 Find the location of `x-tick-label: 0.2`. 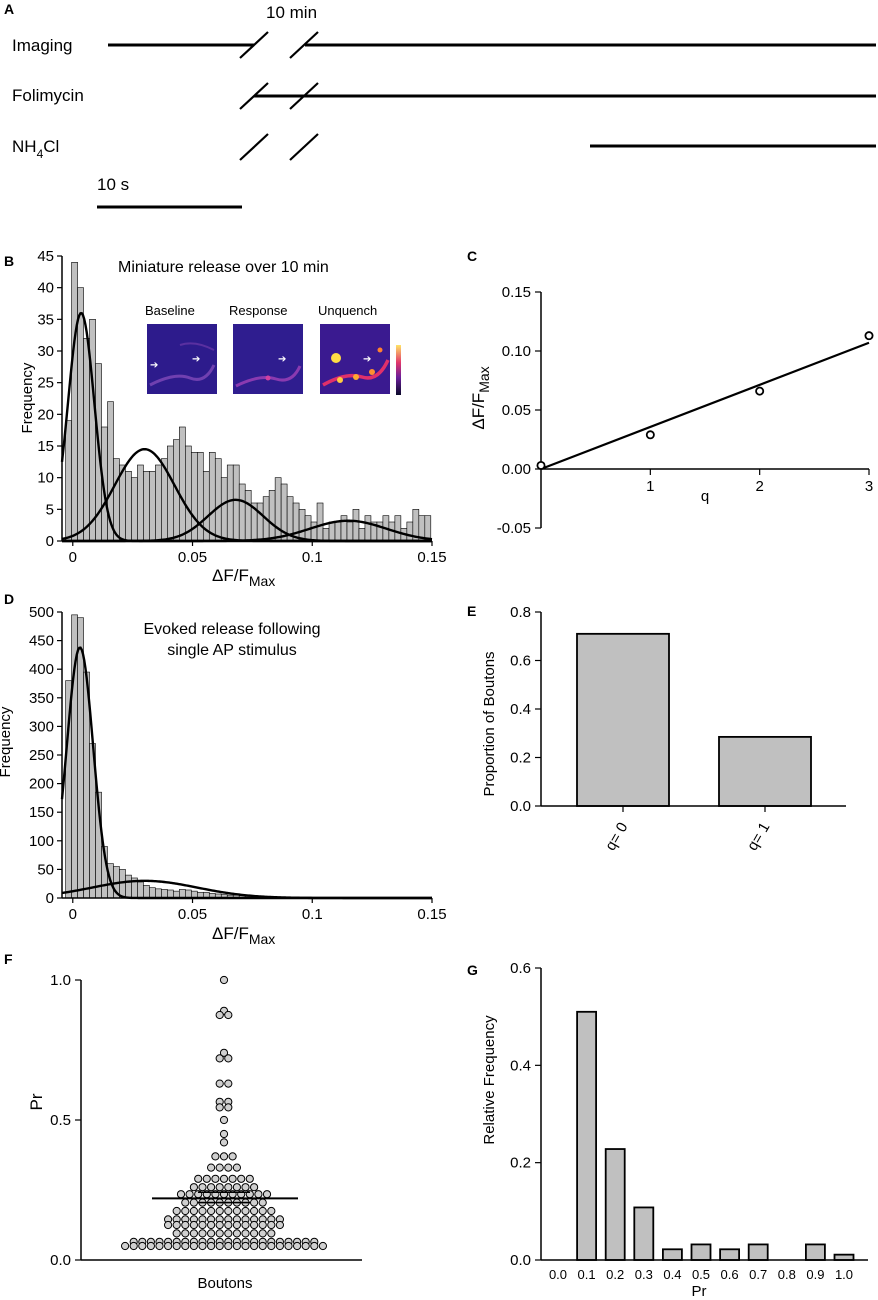

x-tick-label: 0.2 is located at coordinates (615, 1274).